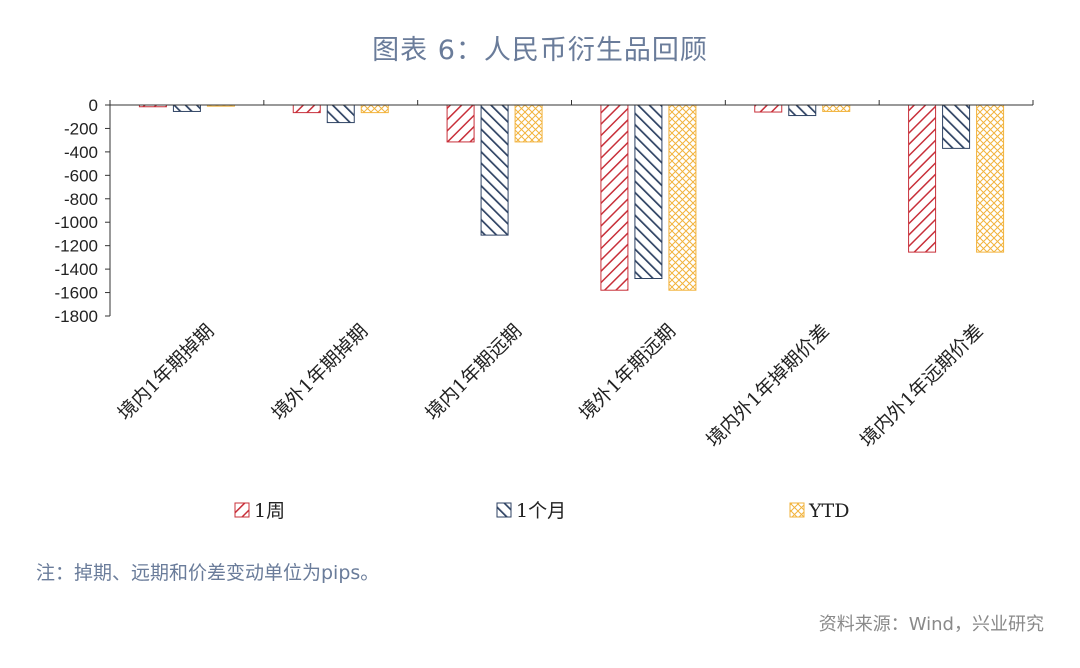  What do you see at coordinates (931, 624) in the screenshot?
I see `source-text: 资料来源：Wind，兴业研究` at bounding box center [931, 624].